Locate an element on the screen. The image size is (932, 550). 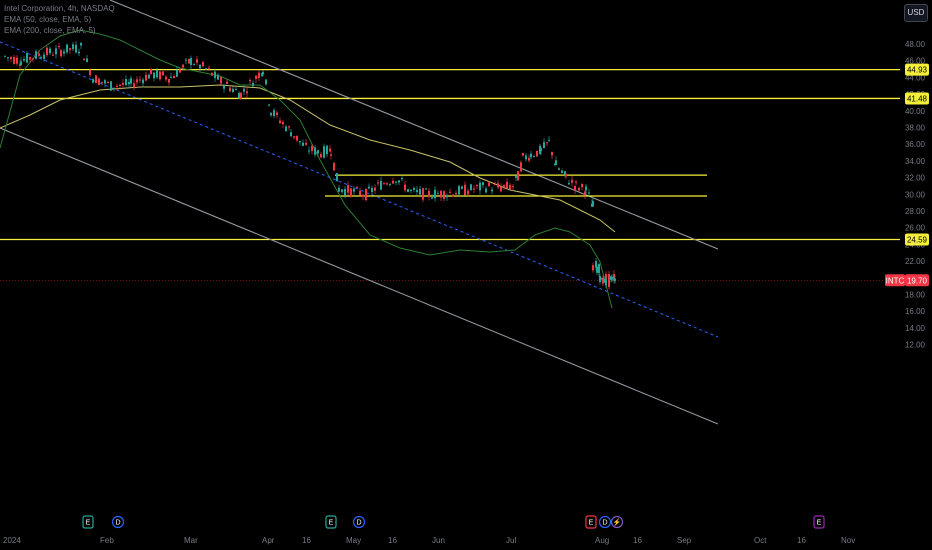
range-box is located at coordinates (516, 185).